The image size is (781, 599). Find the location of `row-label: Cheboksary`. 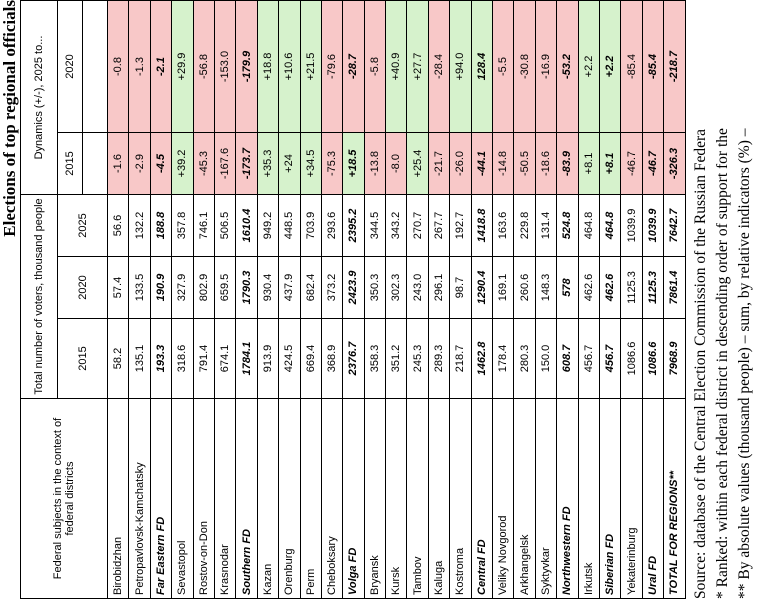

row-label: Cheboksary is located at coordinates (332, 498).